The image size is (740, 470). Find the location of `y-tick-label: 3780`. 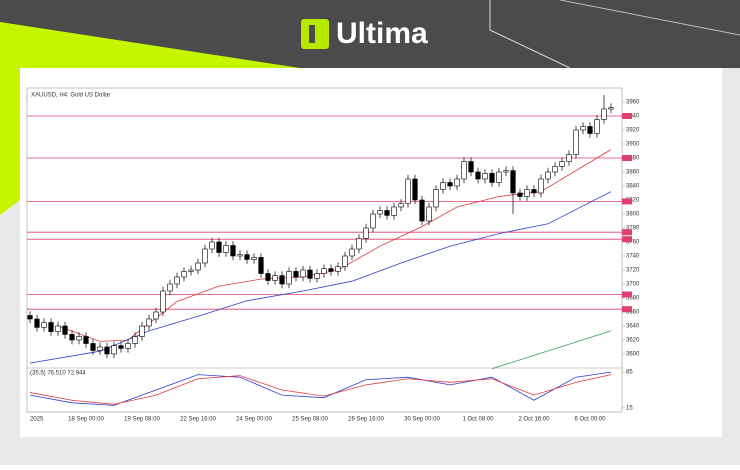

y-tick-label: 3780 is located at coordinates (633, 229).